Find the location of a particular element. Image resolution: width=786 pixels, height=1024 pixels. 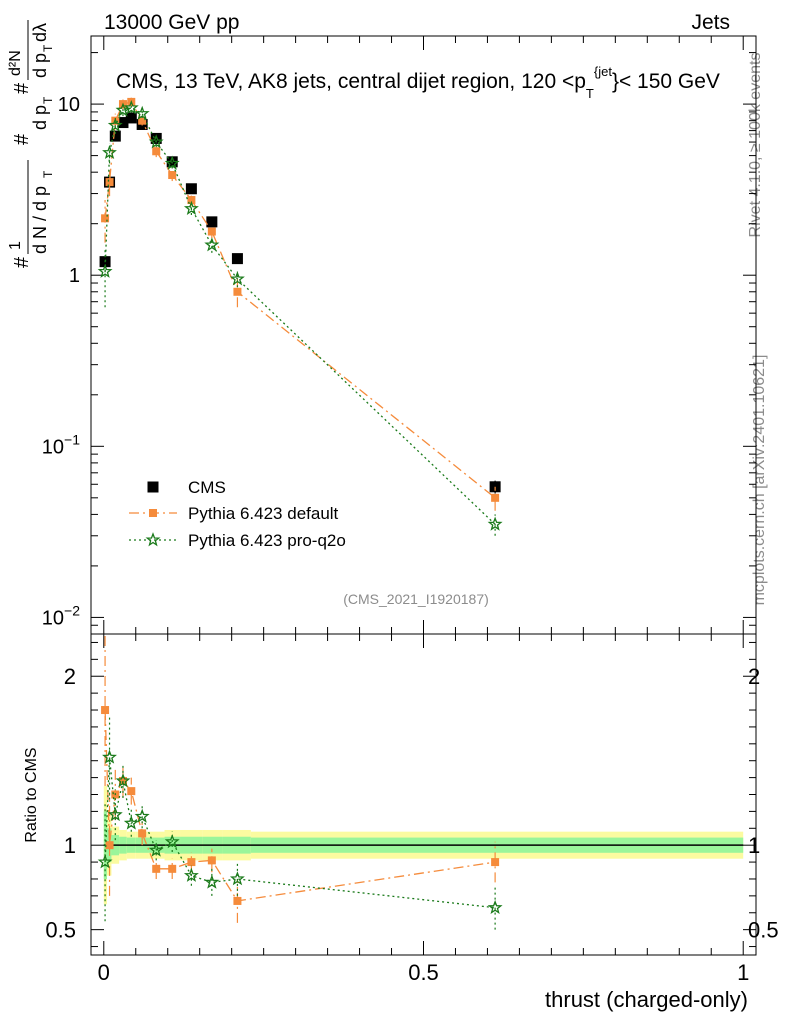

ratio-line-pythia-6-423-default is located at coordinates (300, 805).